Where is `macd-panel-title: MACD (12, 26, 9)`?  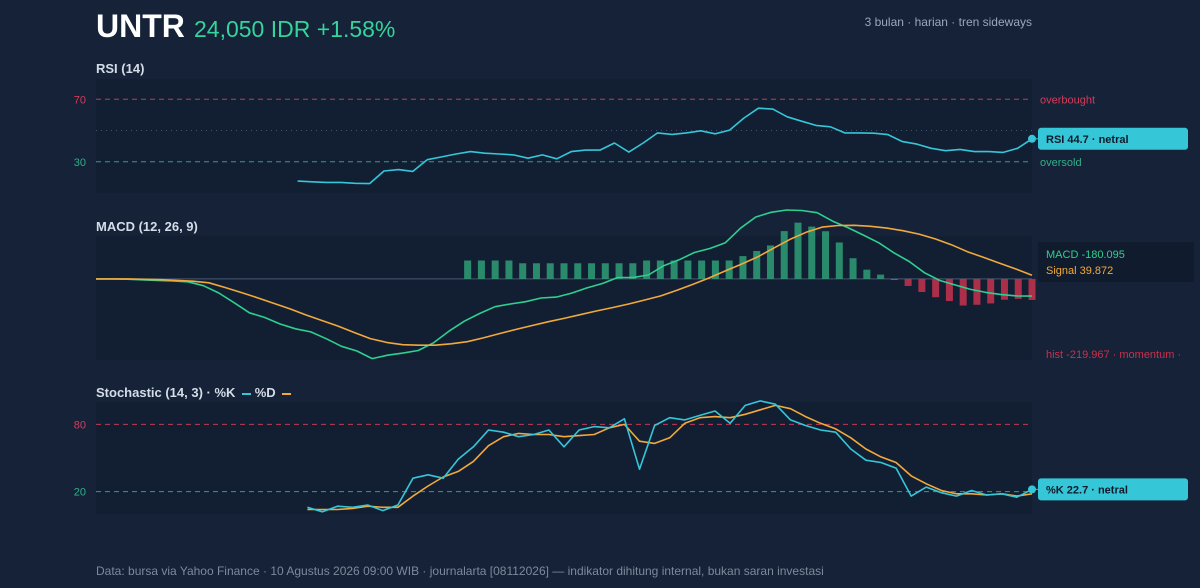 macd-panel-title: MACD (12, 26, 9) is located at coordinates (147, 226).